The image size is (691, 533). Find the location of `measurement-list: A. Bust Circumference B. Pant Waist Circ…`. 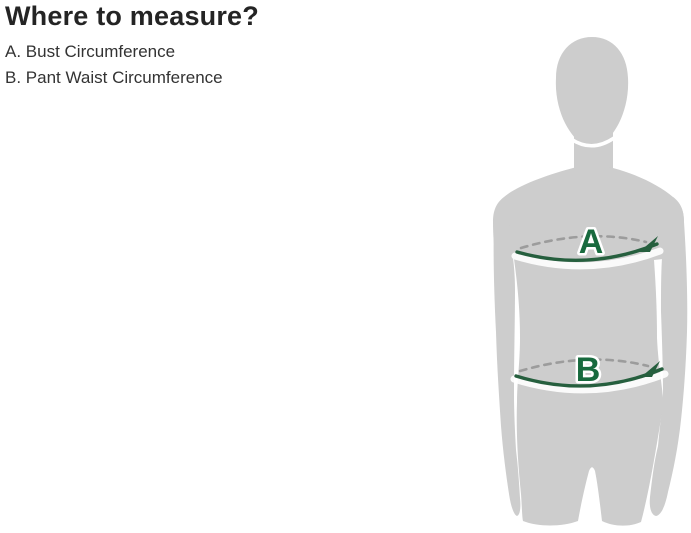

measurement-list: A. Bust Circumference B. Pant Waist Circ… is located at coordinates (132, 64).